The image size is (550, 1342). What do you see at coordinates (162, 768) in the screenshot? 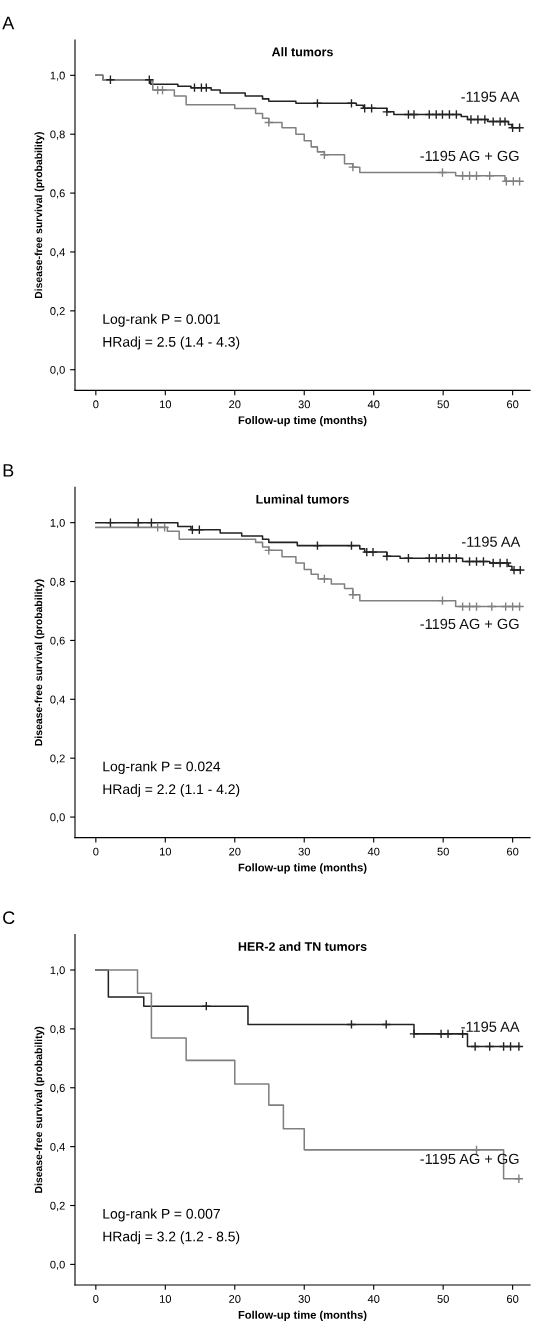
I see `annotation: Log-rank P = 0.024` at bounding box center [162, 768].